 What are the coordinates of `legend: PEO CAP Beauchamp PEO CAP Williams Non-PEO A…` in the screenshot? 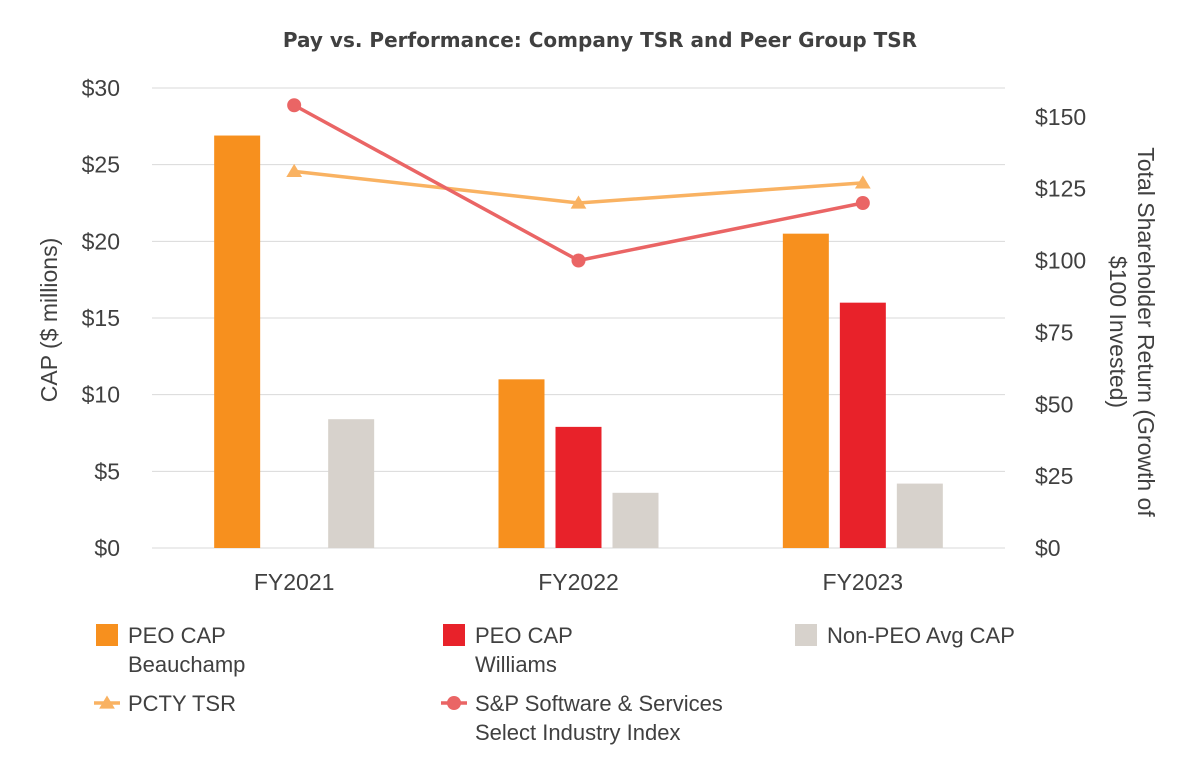 It's located at (554, 684).